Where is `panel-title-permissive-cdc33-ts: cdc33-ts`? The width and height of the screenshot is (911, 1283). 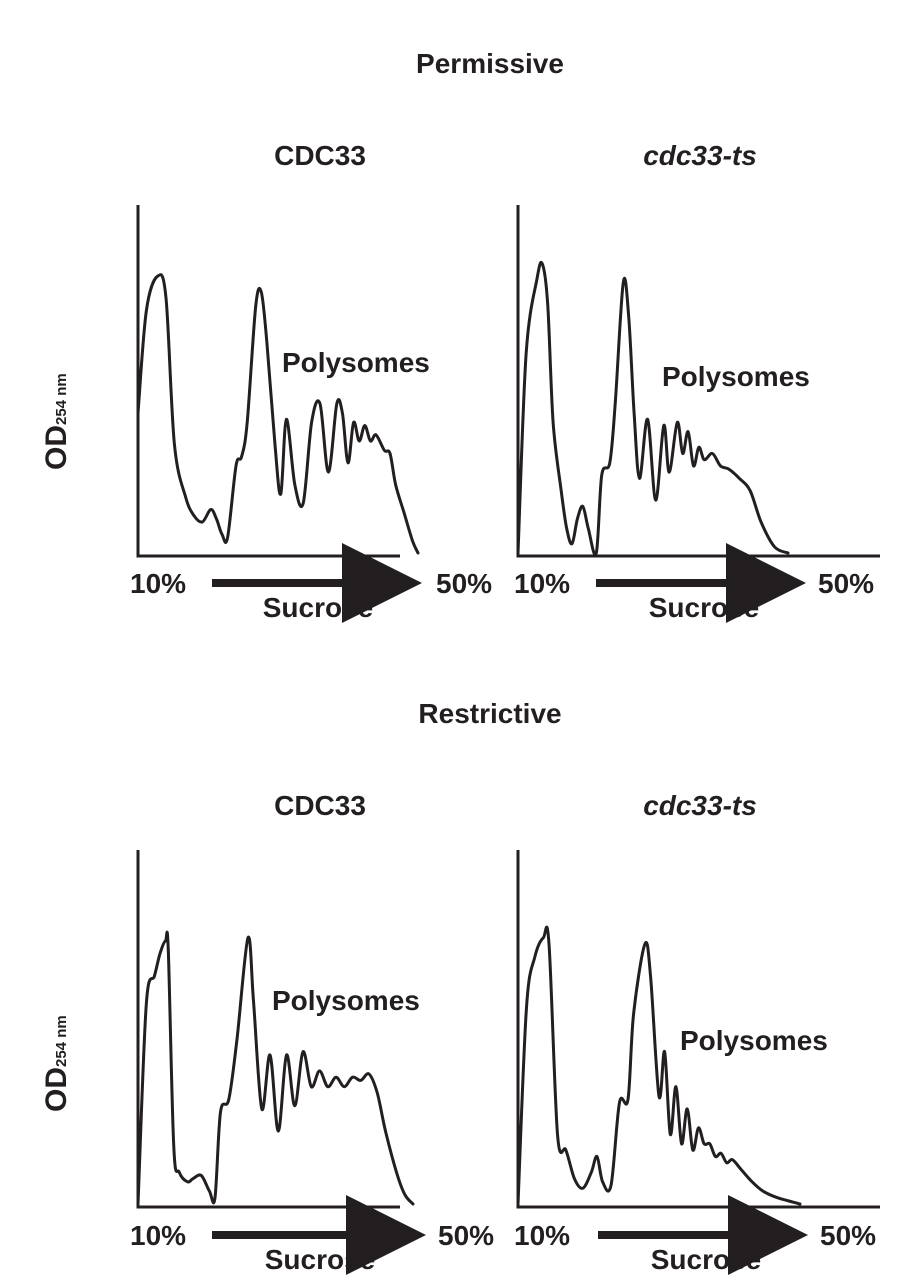 panel-title-permissive-cdc33-ts: cdc33-ts is located at coordinates (700, 155).